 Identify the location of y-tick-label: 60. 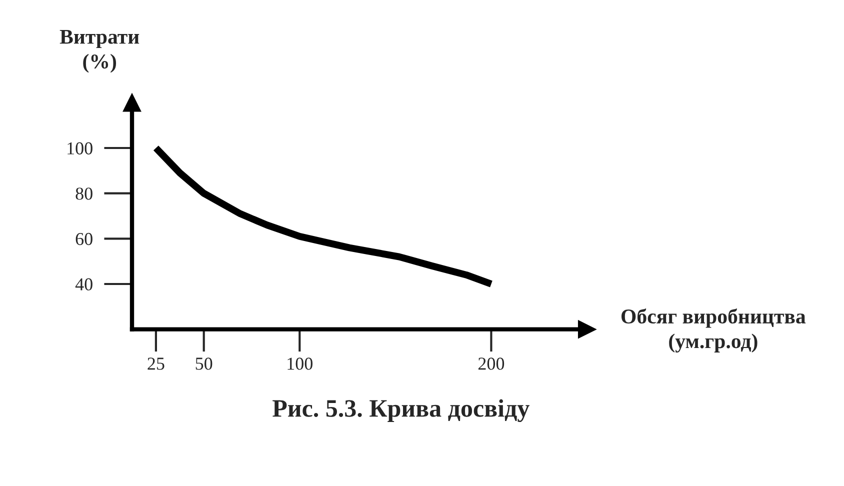
(84, 239).